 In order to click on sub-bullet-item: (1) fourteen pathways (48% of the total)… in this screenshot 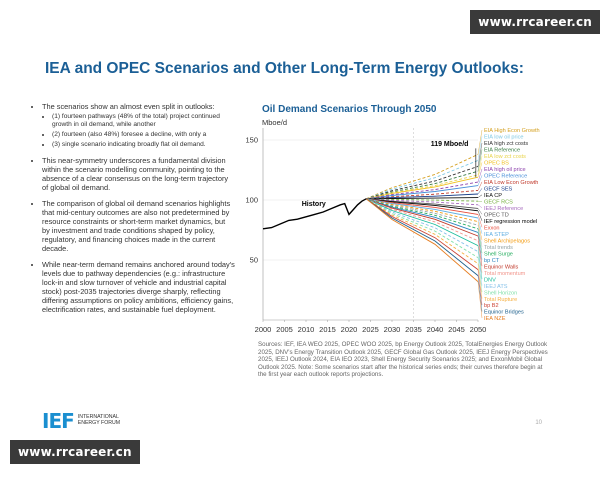, I will do `click(143, 121)`.